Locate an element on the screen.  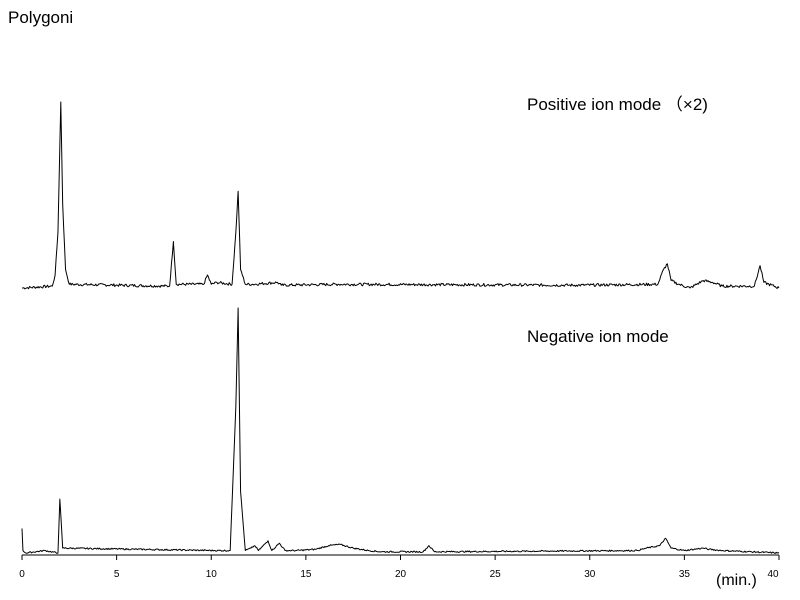
x-tick-label: 30 is located at coordinates (590, 574).